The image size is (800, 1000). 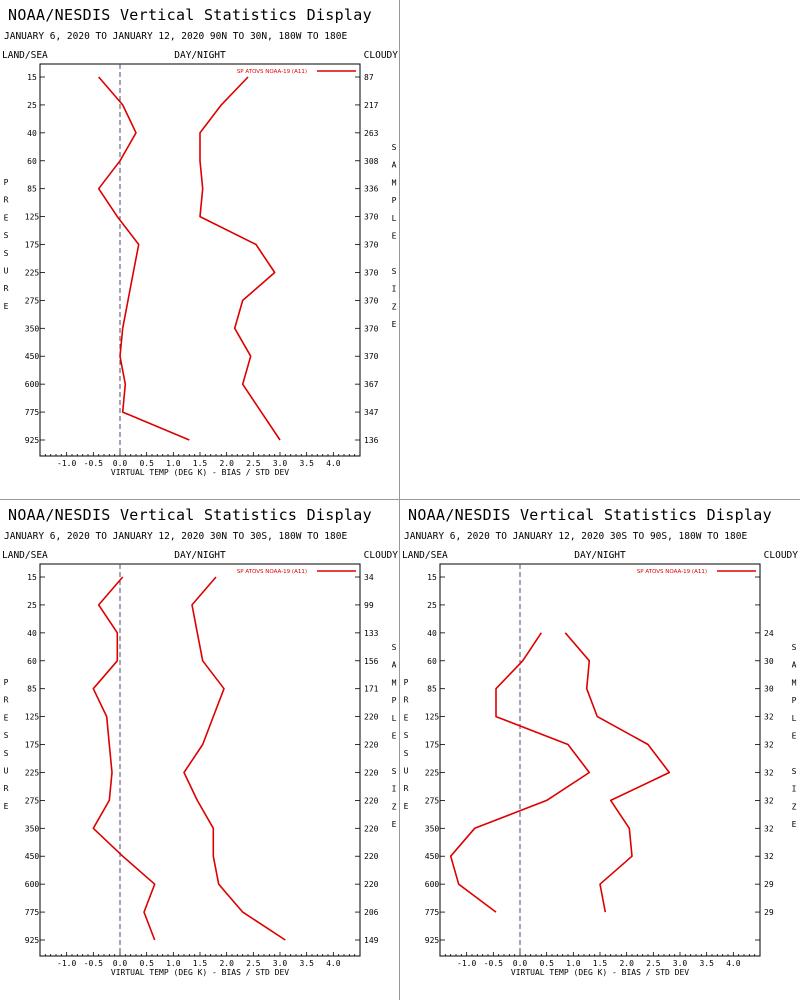 I want to click on x-tick-label: 0.0, so click(x=120, y=463).